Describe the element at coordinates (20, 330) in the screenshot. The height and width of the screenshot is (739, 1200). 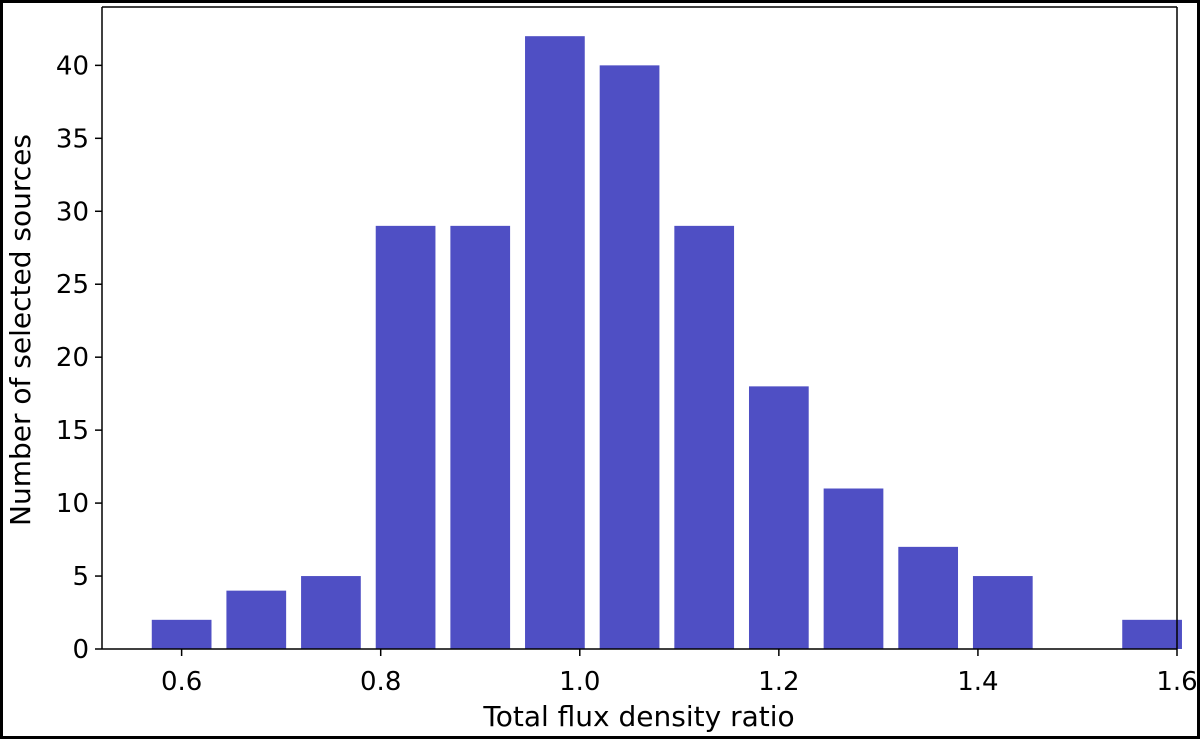
I see `y-axis-label: Number of selected sources` at that location.